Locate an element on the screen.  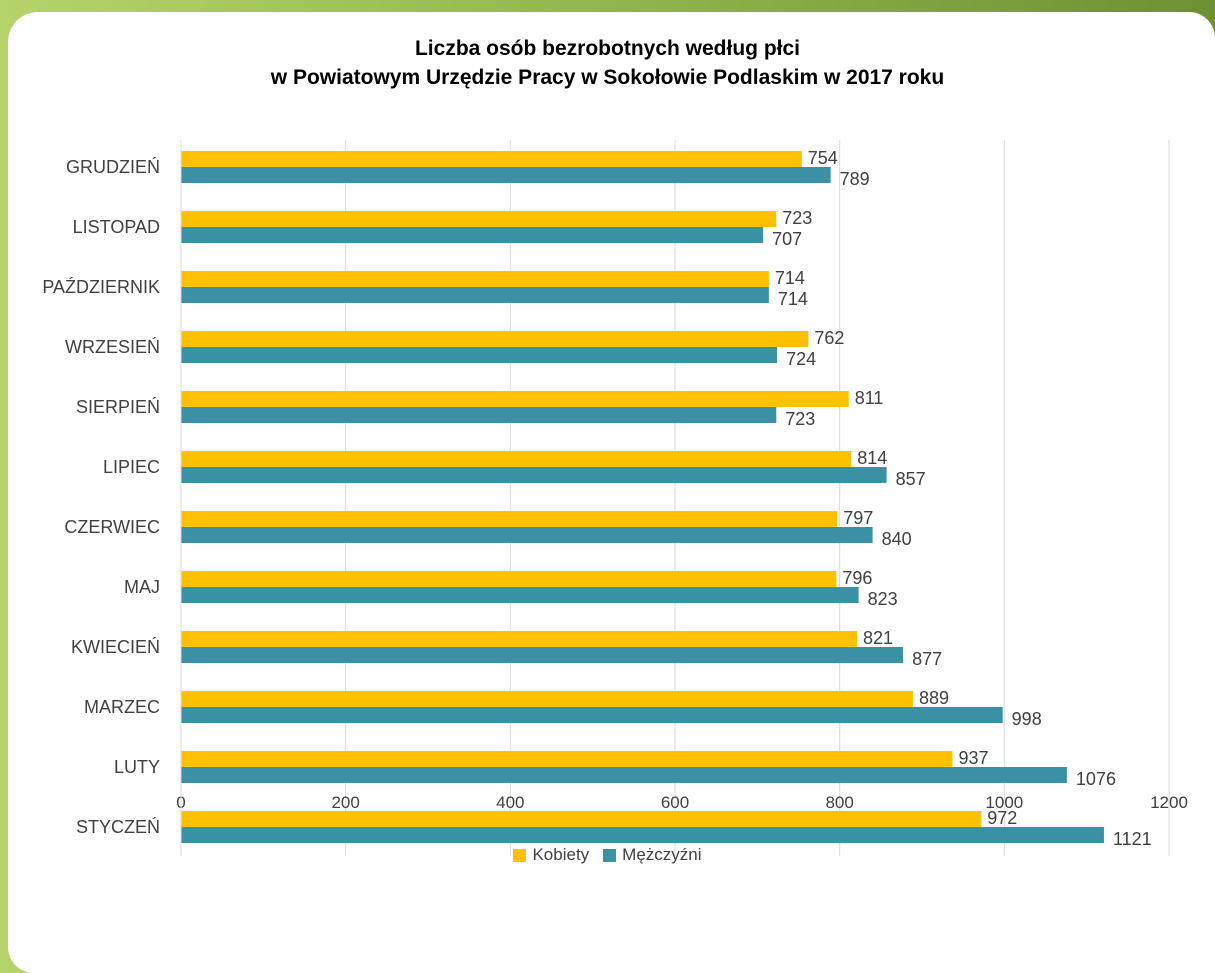
chart-title-line-1: Liczba osób bezrobotnych według płci is located at coordinates (607, 48).